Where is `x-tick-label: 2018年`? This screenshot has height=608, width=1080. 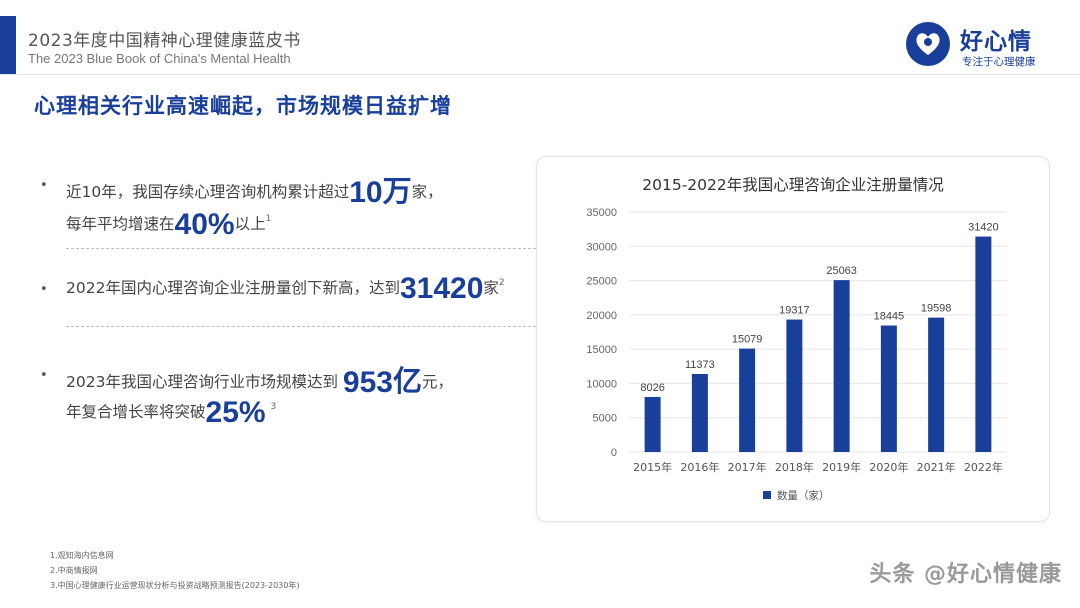
x-tick-label: 2018年 is located at coordinates (794, 467).